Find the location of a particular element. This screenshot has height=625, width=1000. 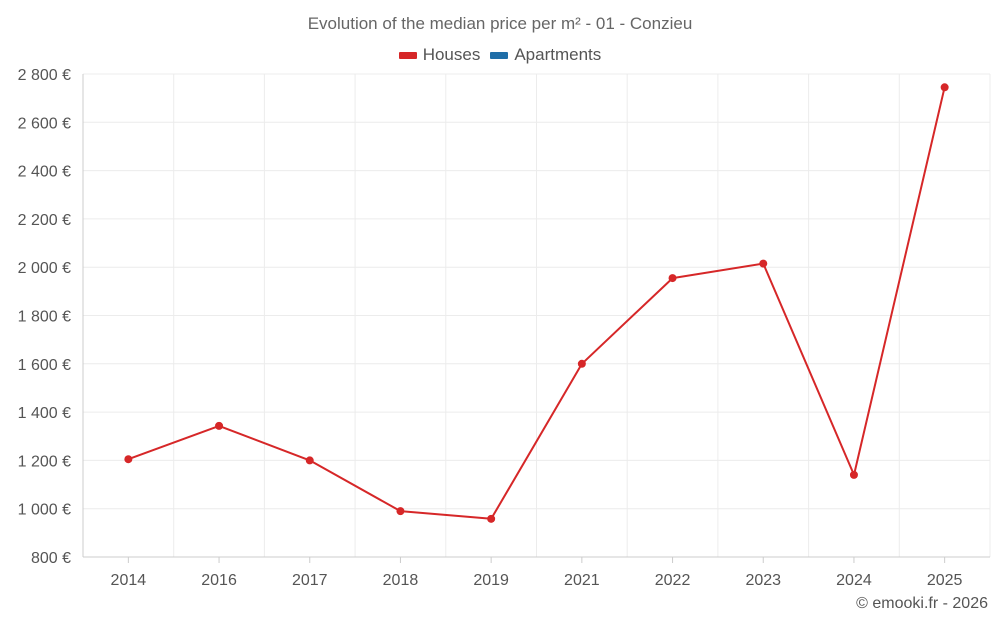

legend-item-apartments: Apartments is located at coordinates (545, 55).